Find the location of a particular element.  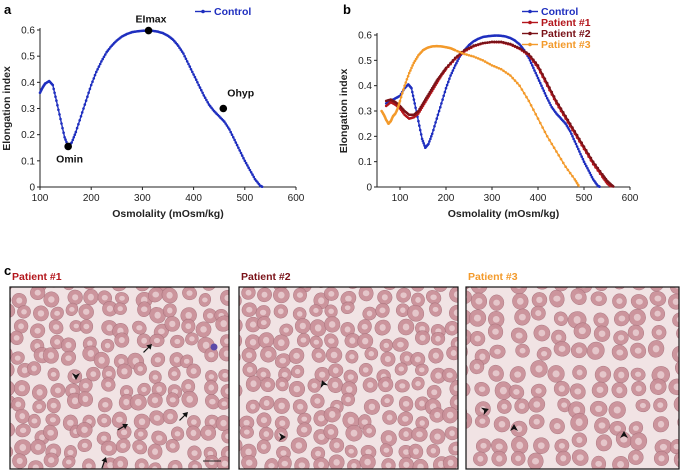

chart-a-legend: Control is located at coordinates (223, 12).